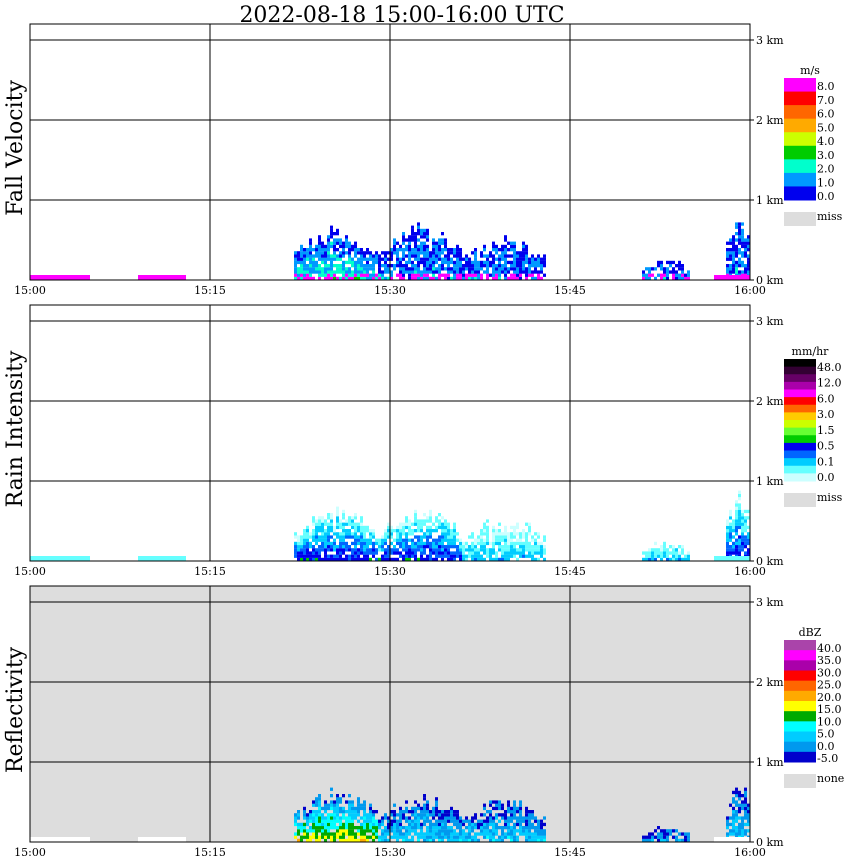 The width and height of the screenshot is (850, 868). Describe the element at coordinates (826, 446) in the screenshot. I see `colorbar-label: 0.5` at that location.